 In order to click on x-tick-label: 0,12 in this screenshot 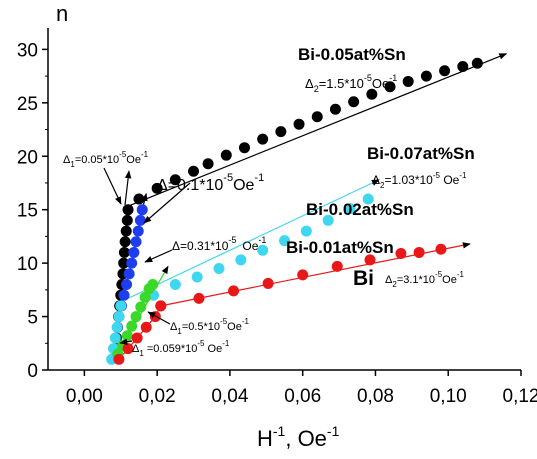, I will do `click(520, 396)`.